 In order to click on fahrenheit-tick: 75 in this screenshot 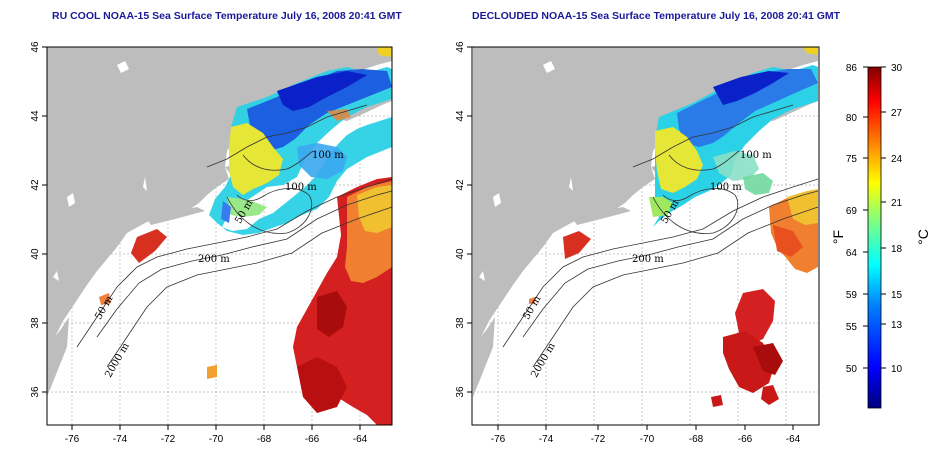, I will do `click(852, 159)`.